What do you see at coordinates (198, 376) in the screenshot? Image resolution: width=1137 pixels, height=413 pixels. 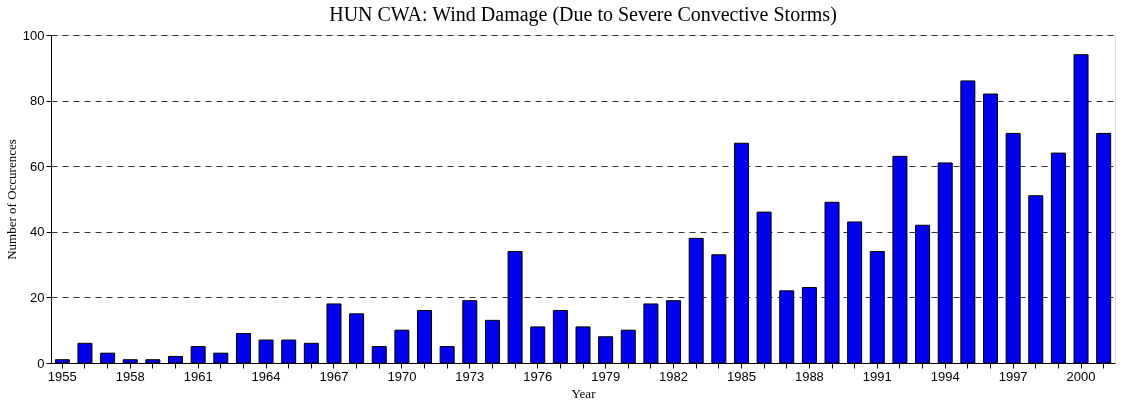 I see `x-tick-label: 1961` at bounding box center [198, 376].